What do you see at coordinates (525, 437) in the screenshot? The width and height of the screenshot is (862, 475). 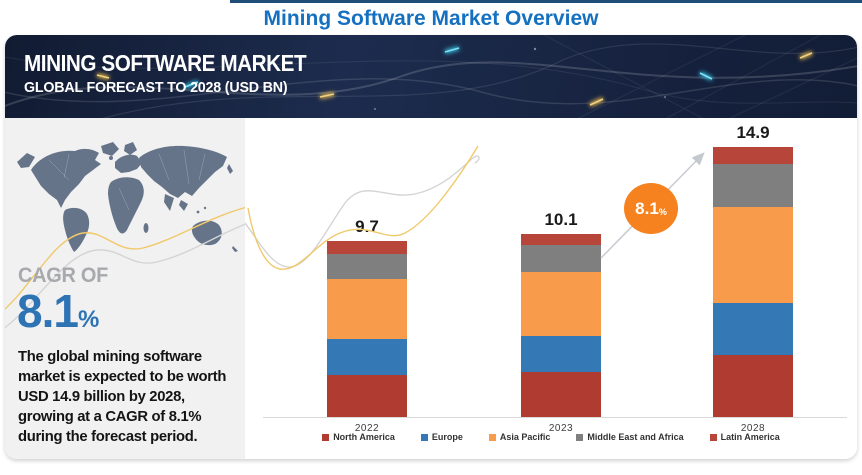 I see `legend-label-asia-pacific: Asia Pacific` at bounding box center [525, 437].